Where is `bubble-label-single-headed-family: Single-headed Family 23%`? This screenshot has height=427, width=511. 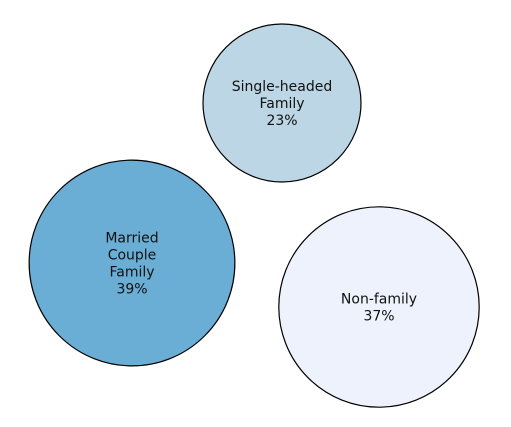
bubble-label-single-headed-family: Single-headed Family 23% is located at coordinates (282, 104).